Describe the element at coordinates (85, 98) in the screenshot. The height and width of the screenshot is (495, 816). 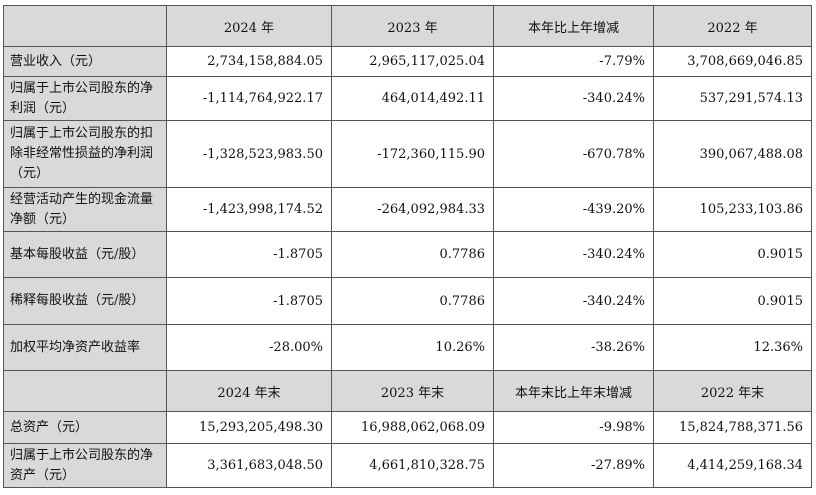
I see `row-label: 归属于上市公司股东的净利润（元）` at that location.